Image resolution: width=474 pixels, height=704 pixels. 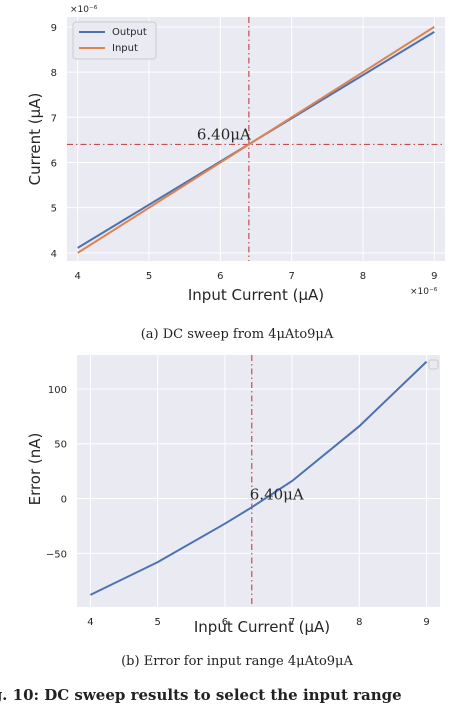 What do you see at coordinates (424, 292) in the screenshot?
I see `x-multiplier: ×10⁻⁶` at bounding box center [424, 292].